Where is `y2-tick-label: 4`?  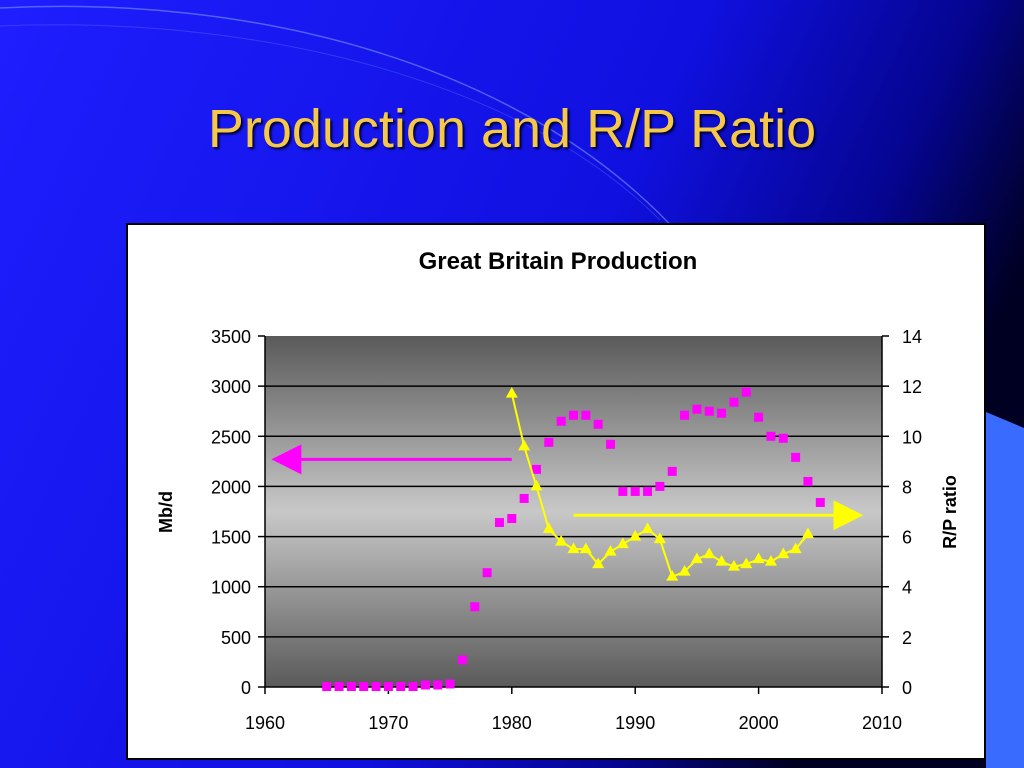
y2-tick-label: 4 is located at coordinates (907, 588).